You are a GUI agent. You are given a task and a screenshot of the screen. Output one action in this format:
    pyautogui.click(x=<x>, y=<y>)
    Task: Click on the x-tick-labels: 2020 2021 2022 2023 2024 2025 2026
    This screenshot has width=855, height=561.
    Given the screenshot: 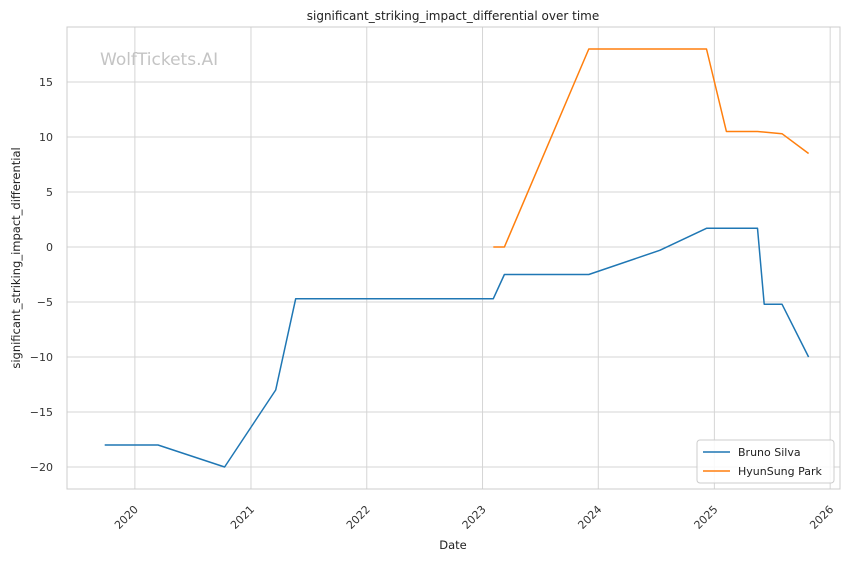 What is the action you would take?
    pyautogui.click(x=474, y=517)
    